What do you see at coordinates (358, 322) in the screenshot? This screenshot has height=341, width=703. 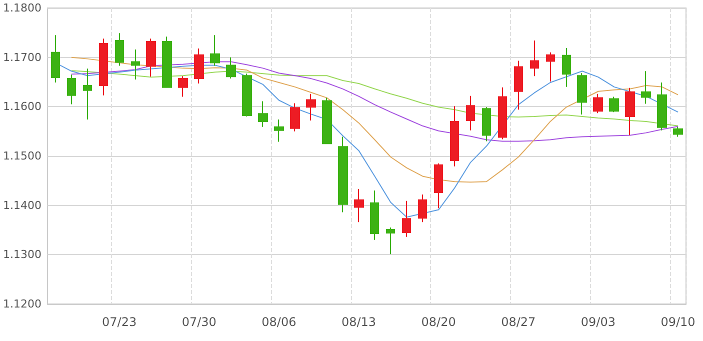 I see `x-tick-label: 08/13` at bounding box center [358, 322].